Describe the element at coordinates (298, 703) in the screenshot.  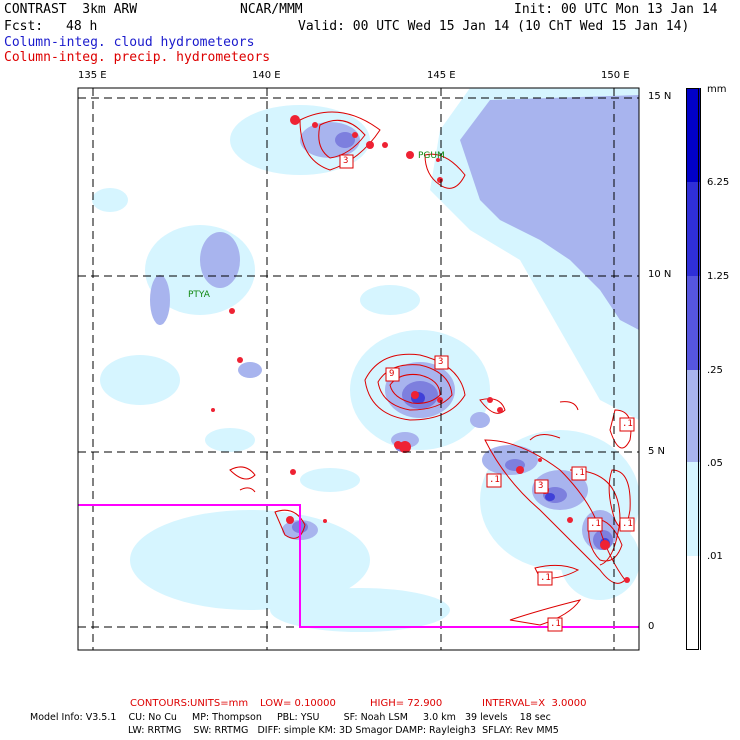
I see `contours-low: LOW= 0.10000` at that location.